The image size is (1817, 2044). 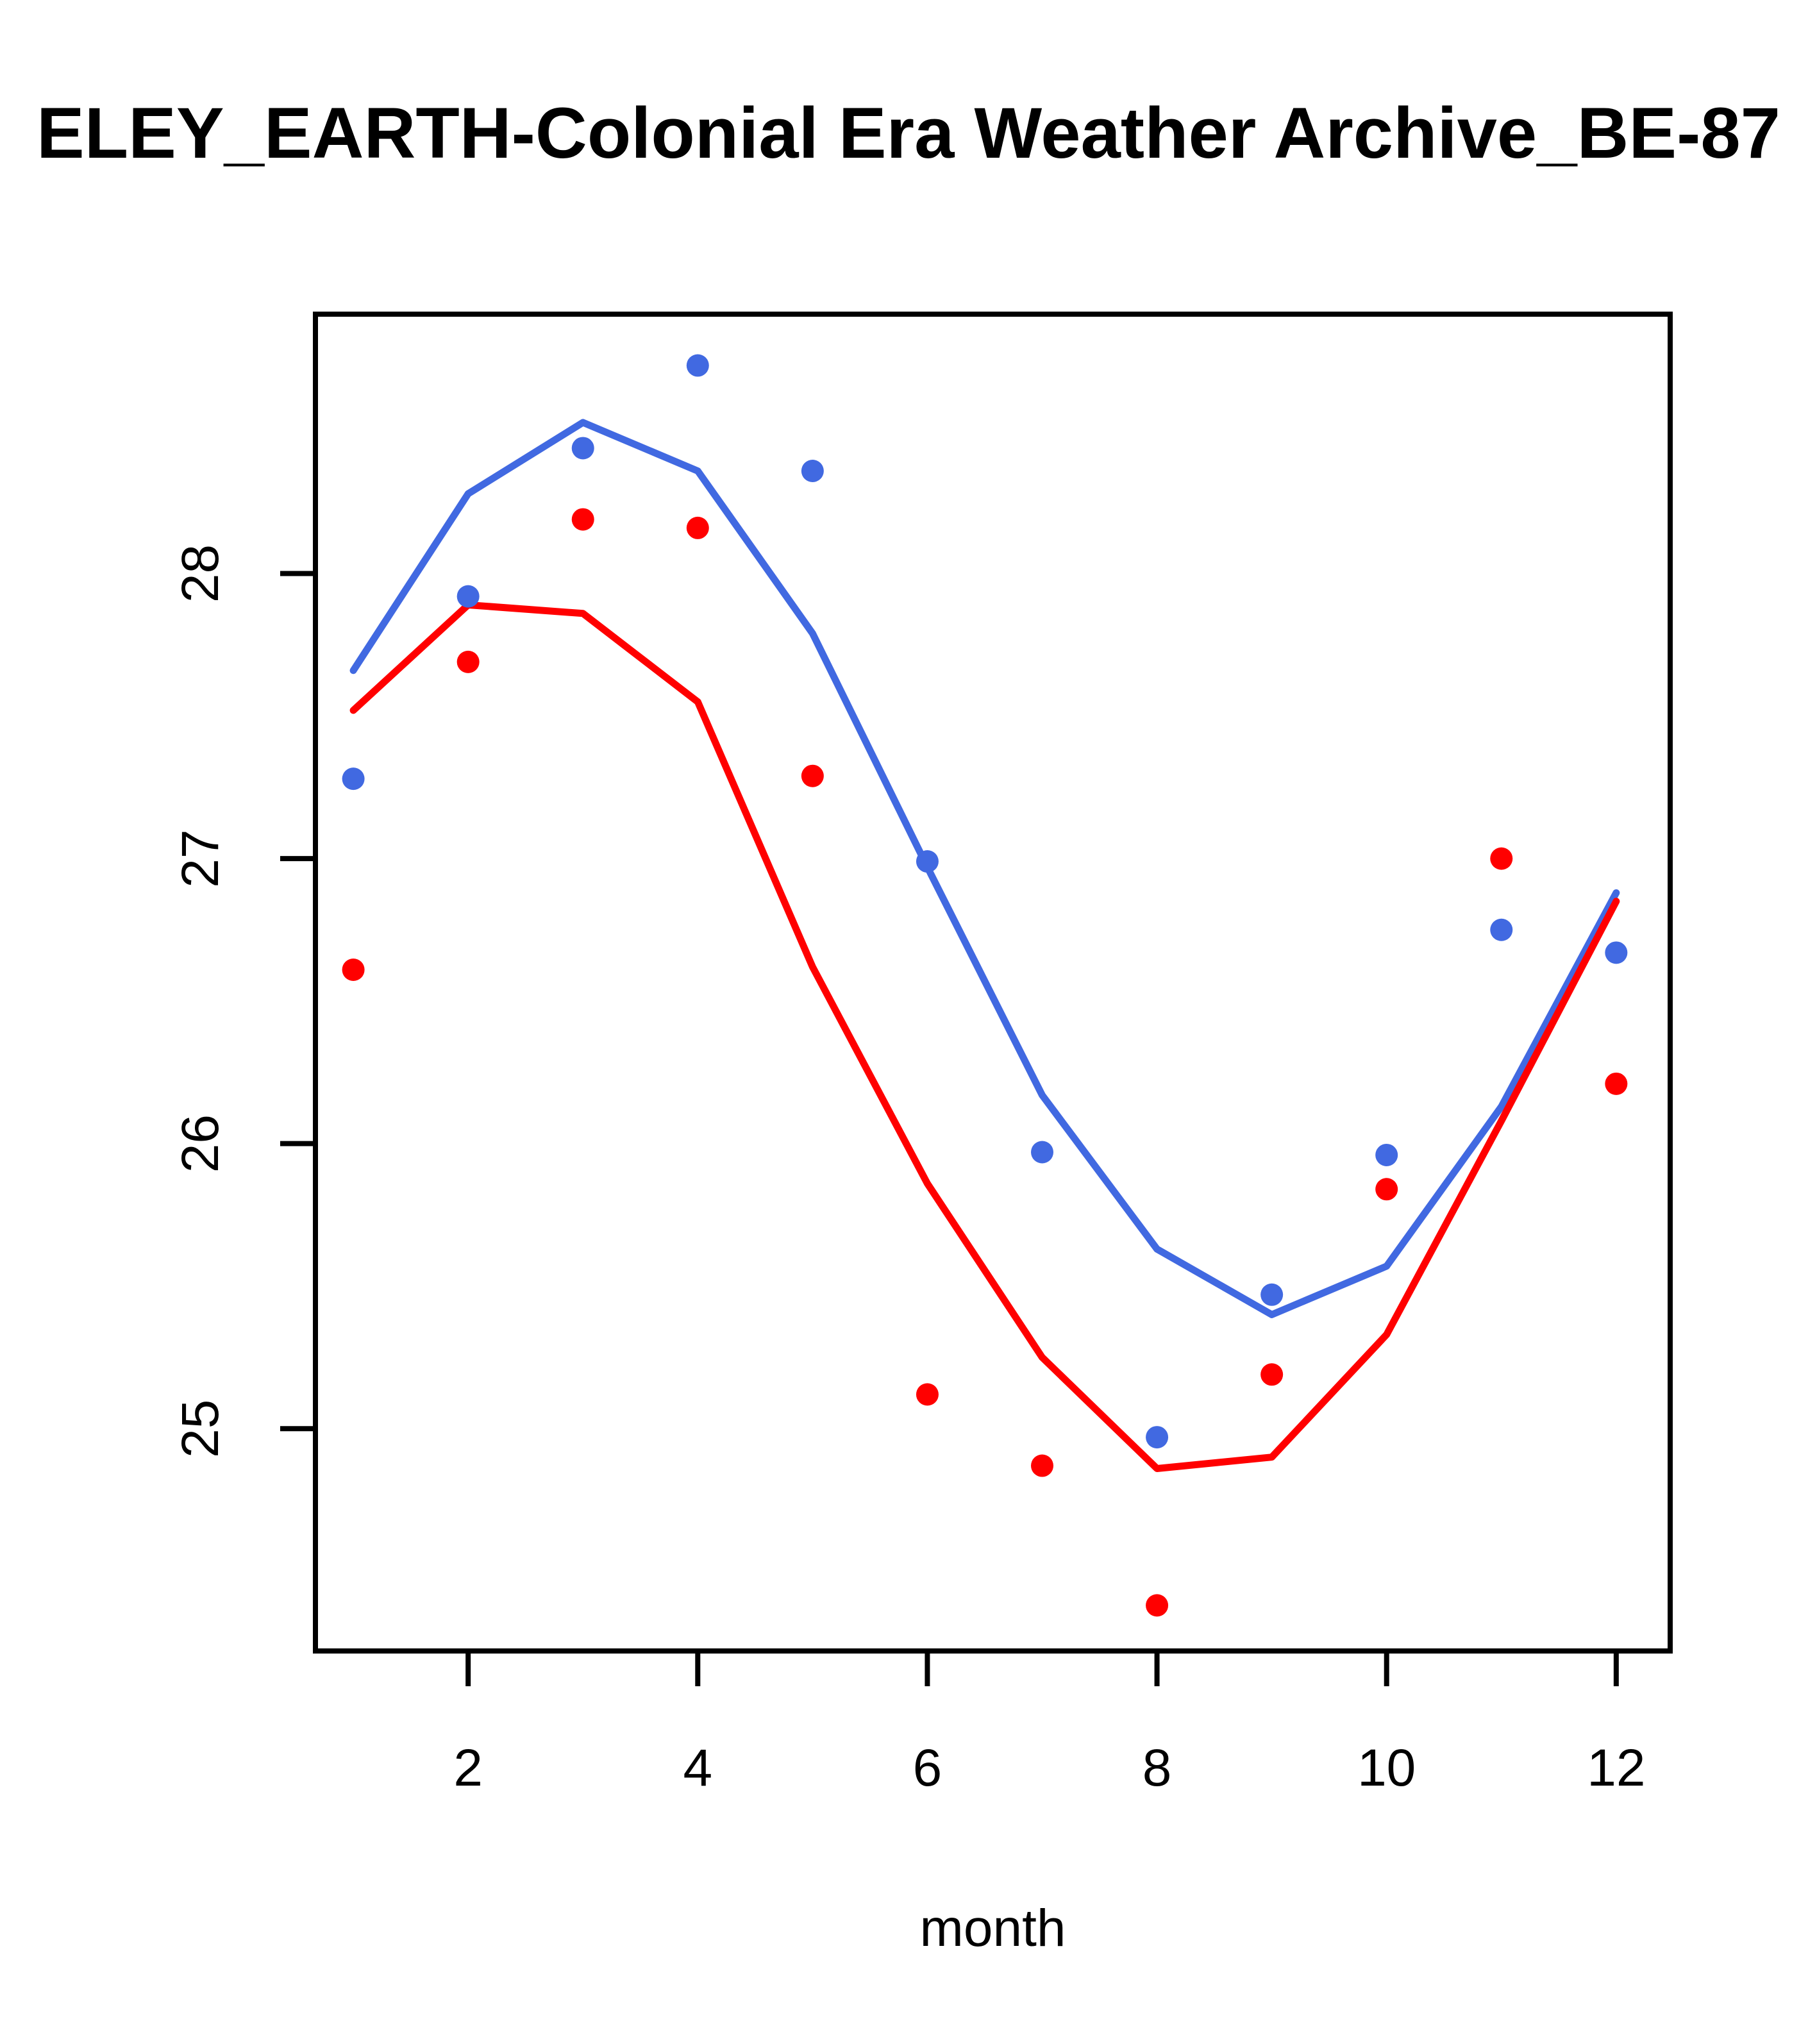 I want to click on y-tick-label: 27, so click(x=201, y=859).